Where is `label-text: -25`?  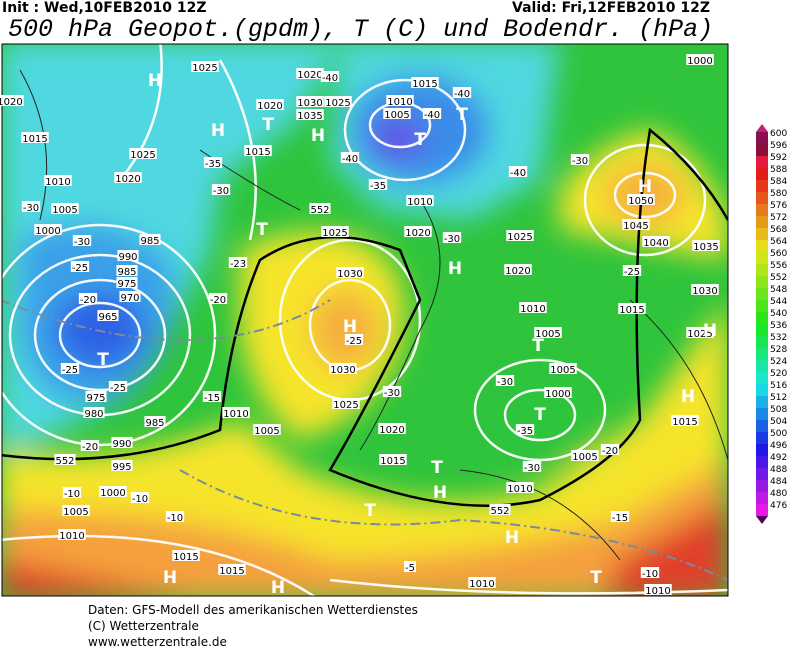
label-text: -25 is located at coordinates (70, 370).